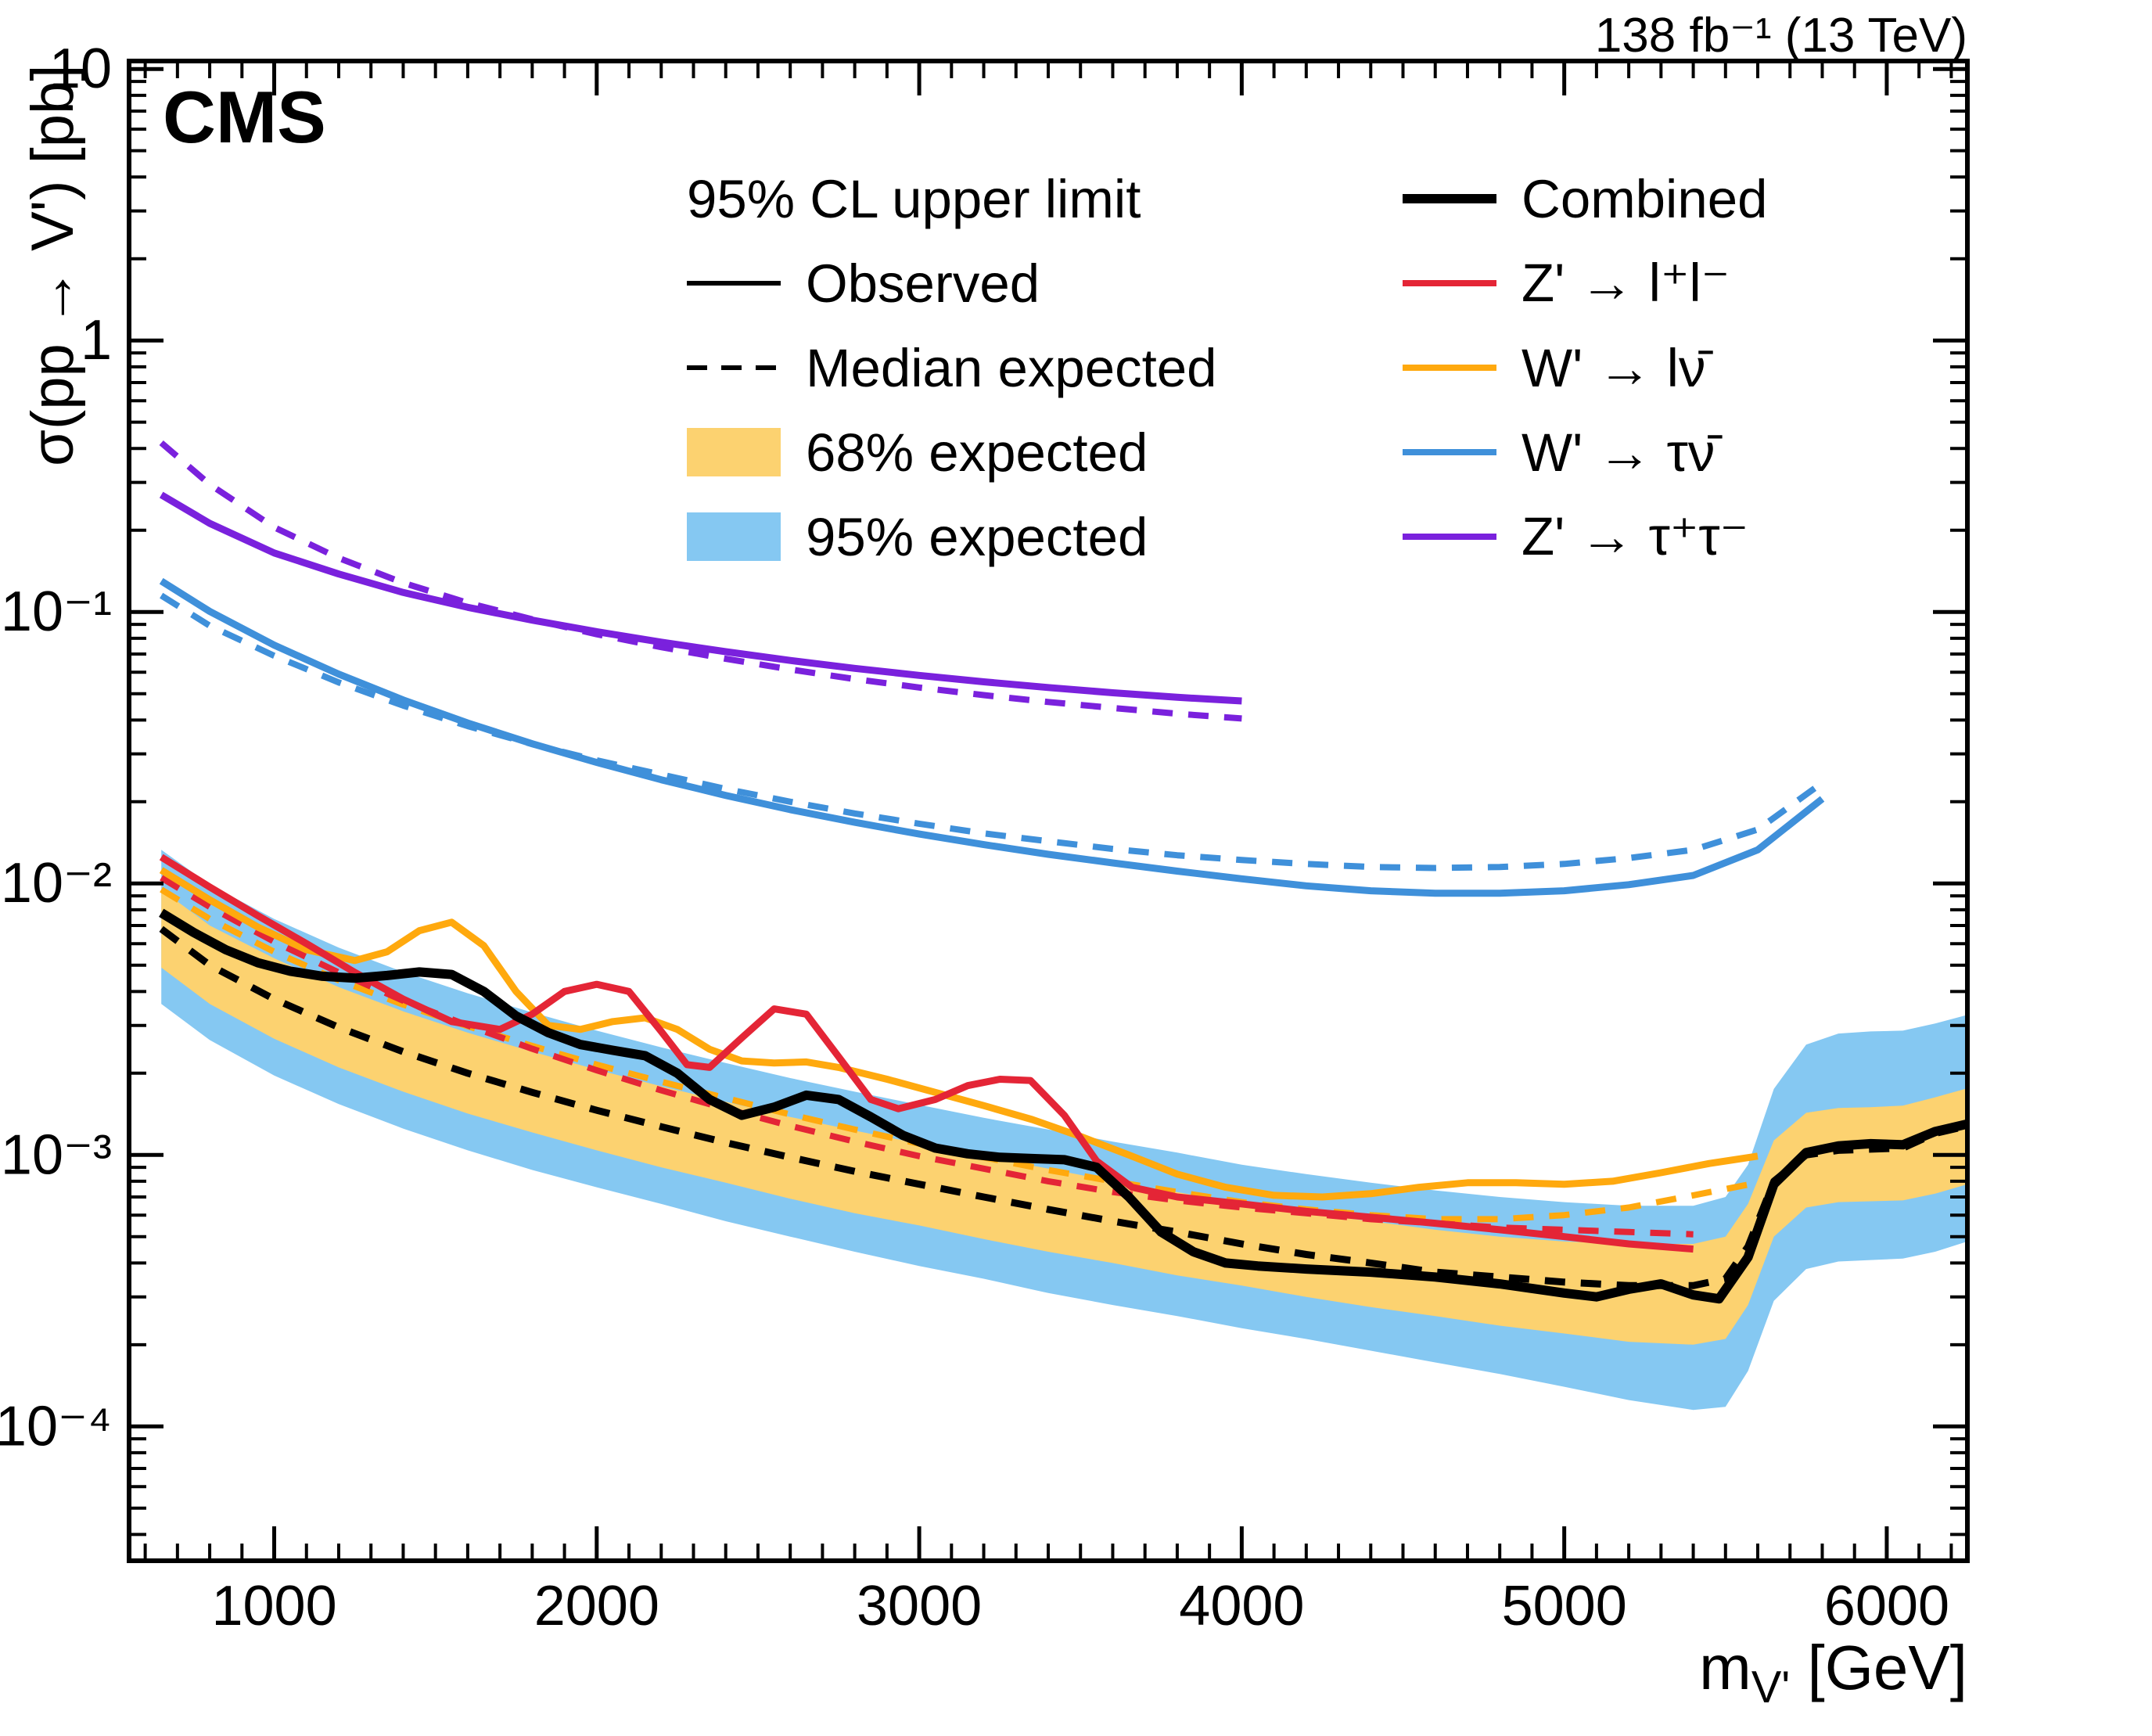 Image resolution: width=2152 pixels, height=1736 pixels. I want to click on legend-item-label: W' → lν̄, so click(1613, 368).